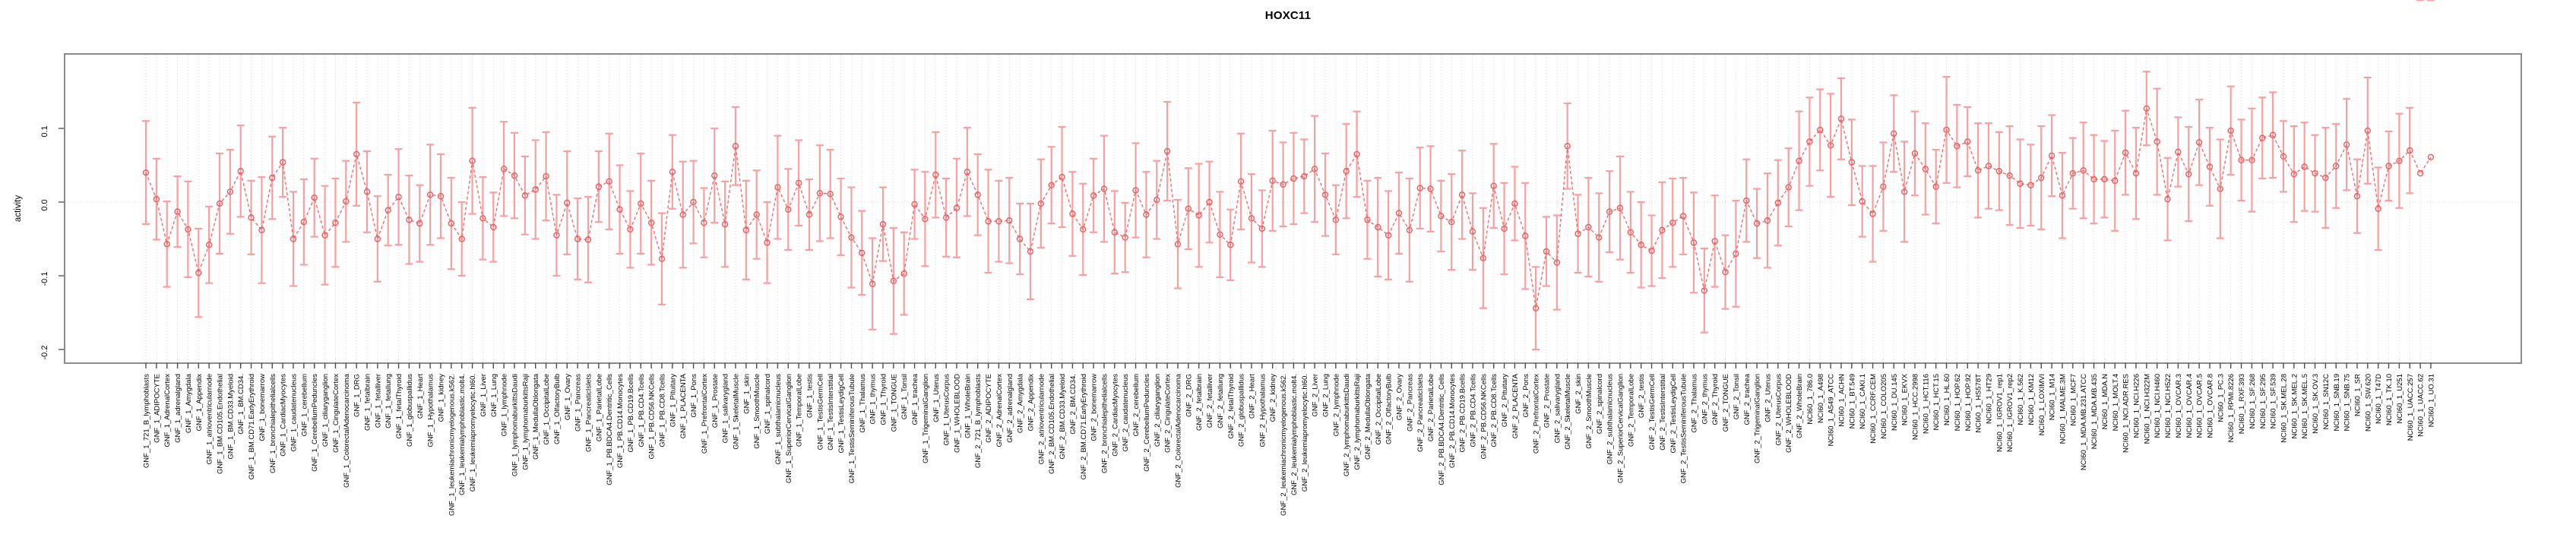  What do you see at coordinates (1557, 408) in the screenshot?
I see `x-tick-label: GNF_2_salivarygland` at bounding box center [1557, 408].